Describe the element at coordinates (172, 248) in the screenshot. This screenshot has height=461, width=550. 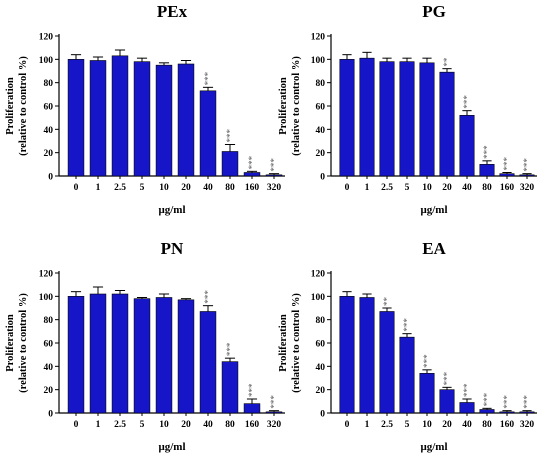
I see `chart-title: PN` at that location.